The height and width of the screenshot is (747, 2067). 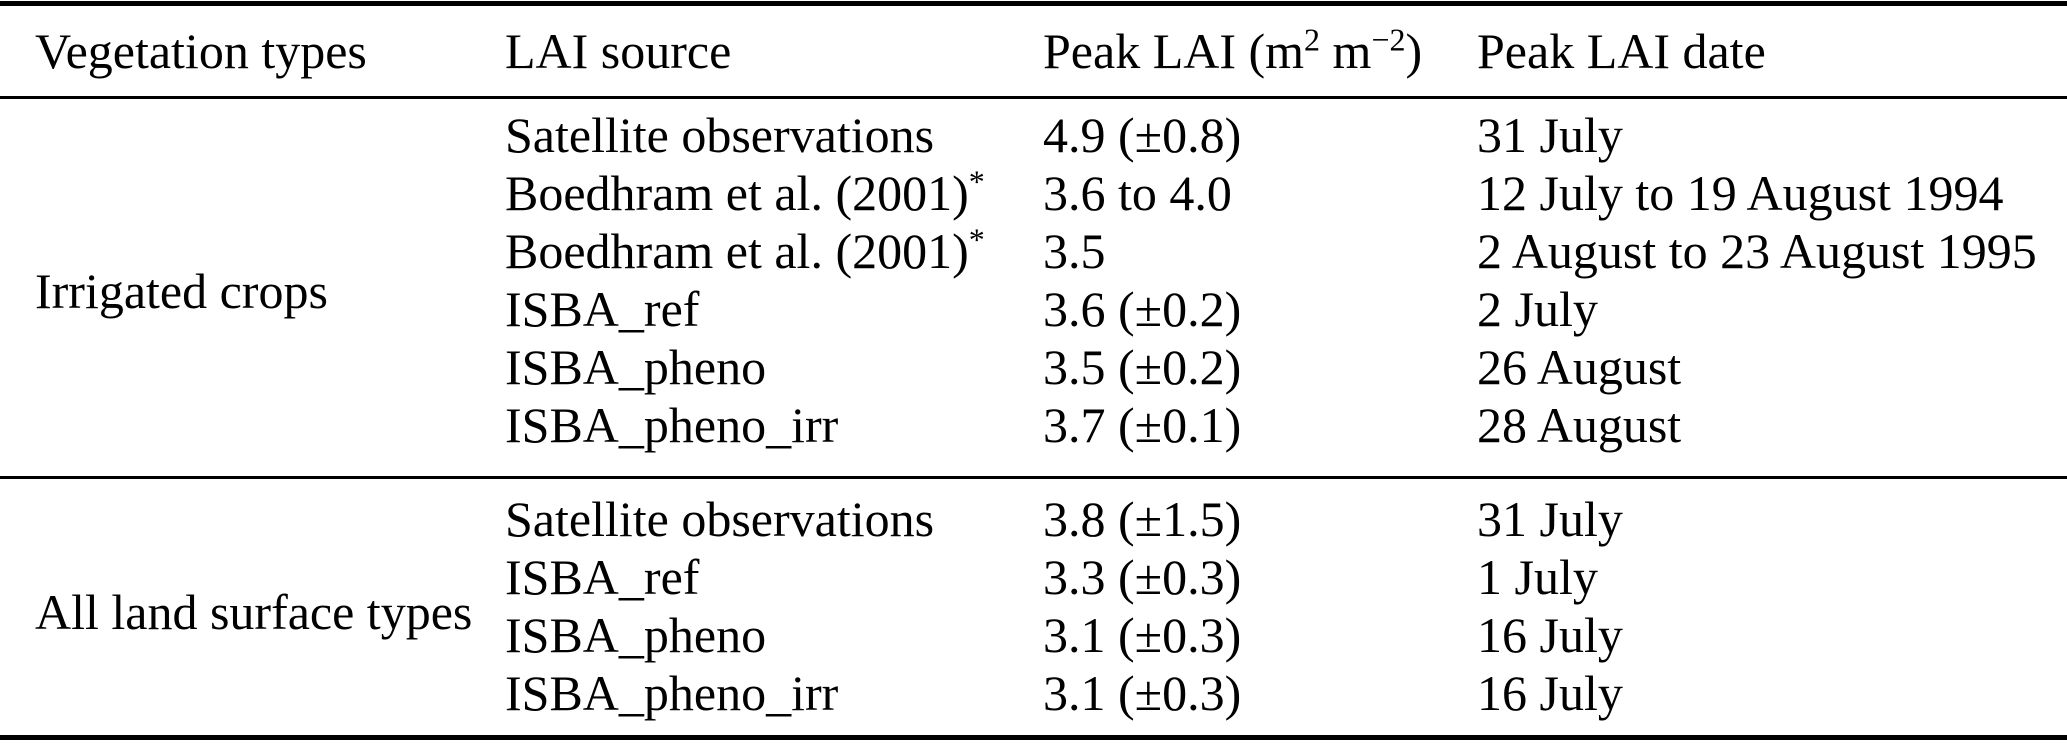 What do you see at coordinates (1142, 424) in the screenshot?
I see `peak-lai-cell: 3.7 (±0.1)` at bounding box center [1142, 424].